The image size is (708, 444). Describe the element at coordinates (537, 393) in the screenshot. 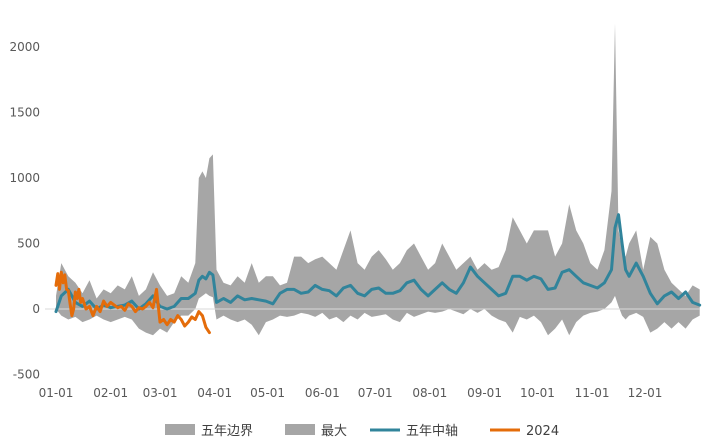

I see `x-tick-label: 10-01` at that location.